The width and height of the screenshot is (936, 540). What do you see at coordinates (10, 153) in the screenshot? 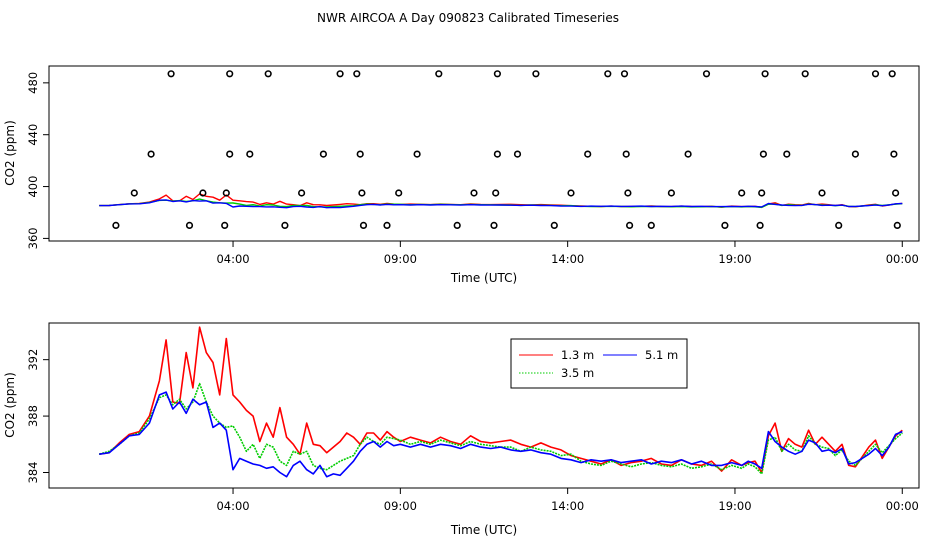
I see `top-y-axis-title: CO2 (ppm)` at bounding box center [10, 153].